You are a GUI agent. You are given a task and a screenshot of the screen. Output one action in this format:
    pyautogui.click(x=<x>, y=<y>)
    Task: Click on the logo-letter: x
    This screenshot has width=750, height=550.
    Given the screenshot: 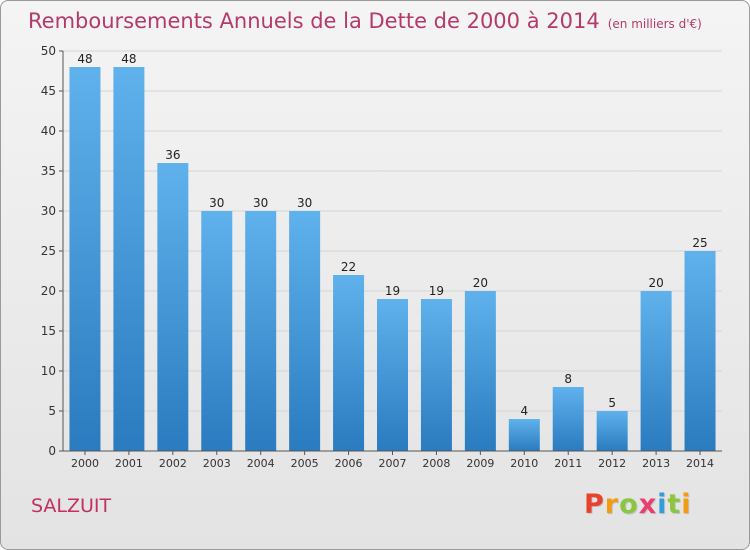 What is the action you would take?
    pyautogui.click(x=648, y=504)
    